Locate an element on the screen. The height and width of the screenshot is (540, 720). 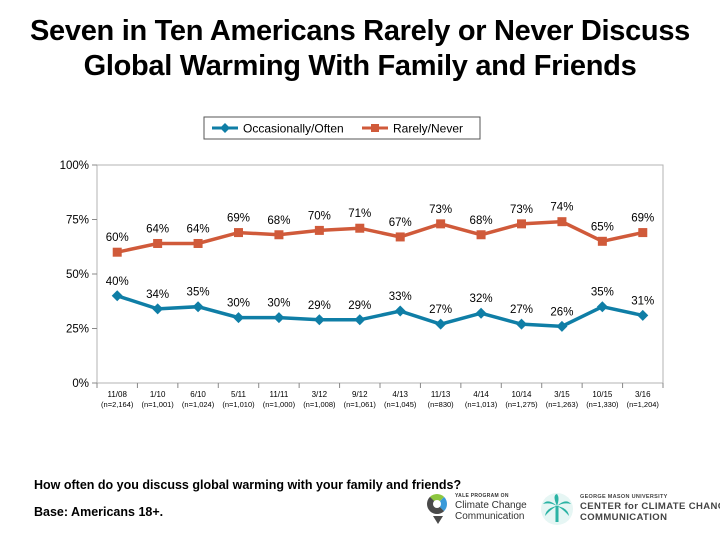
x-tick-label: 9/12 is located at coordinates (360, 394).